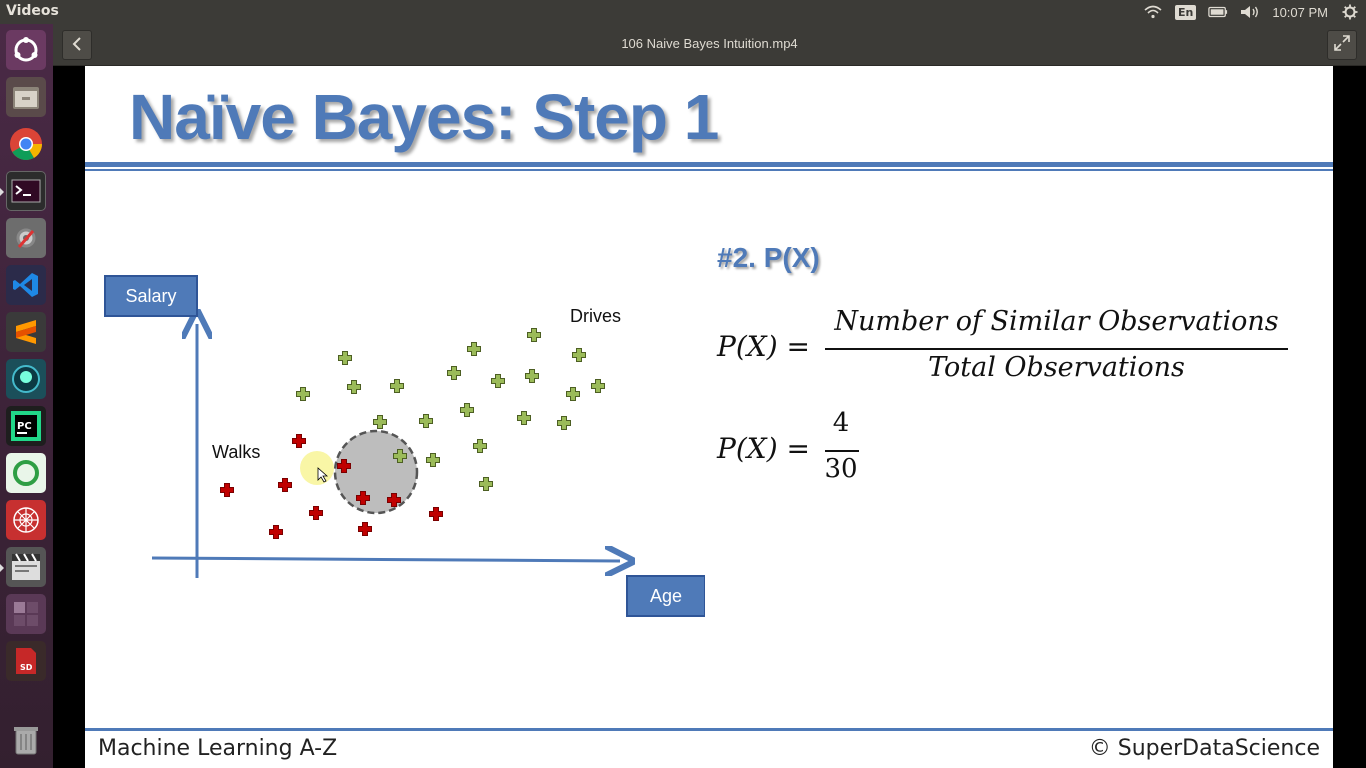 Image resolution: width=1366 pixels, height=768 pixels. I want to click on chevron-left-icon, so click(77, 45).